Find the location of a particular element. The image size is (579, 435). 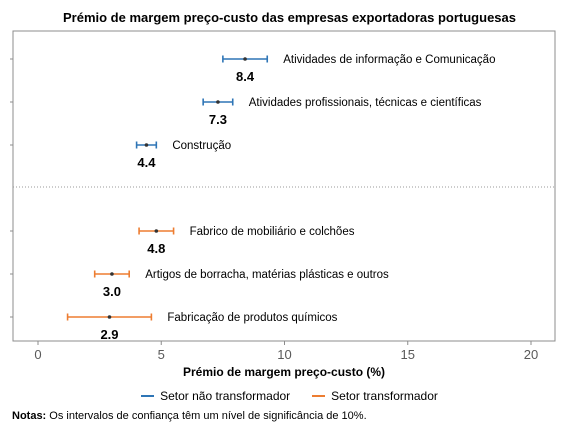

legend-label-manufacturing: Setor transformador is located at coordinates (384, 396).